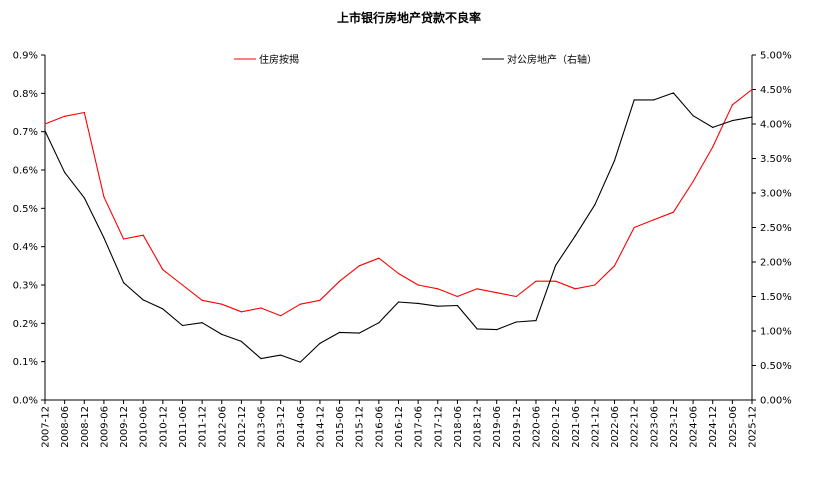  Describe the element at coordinates (25, 94) in the screenshot. I see `y-left-tick-label: 0.8%` at that location.